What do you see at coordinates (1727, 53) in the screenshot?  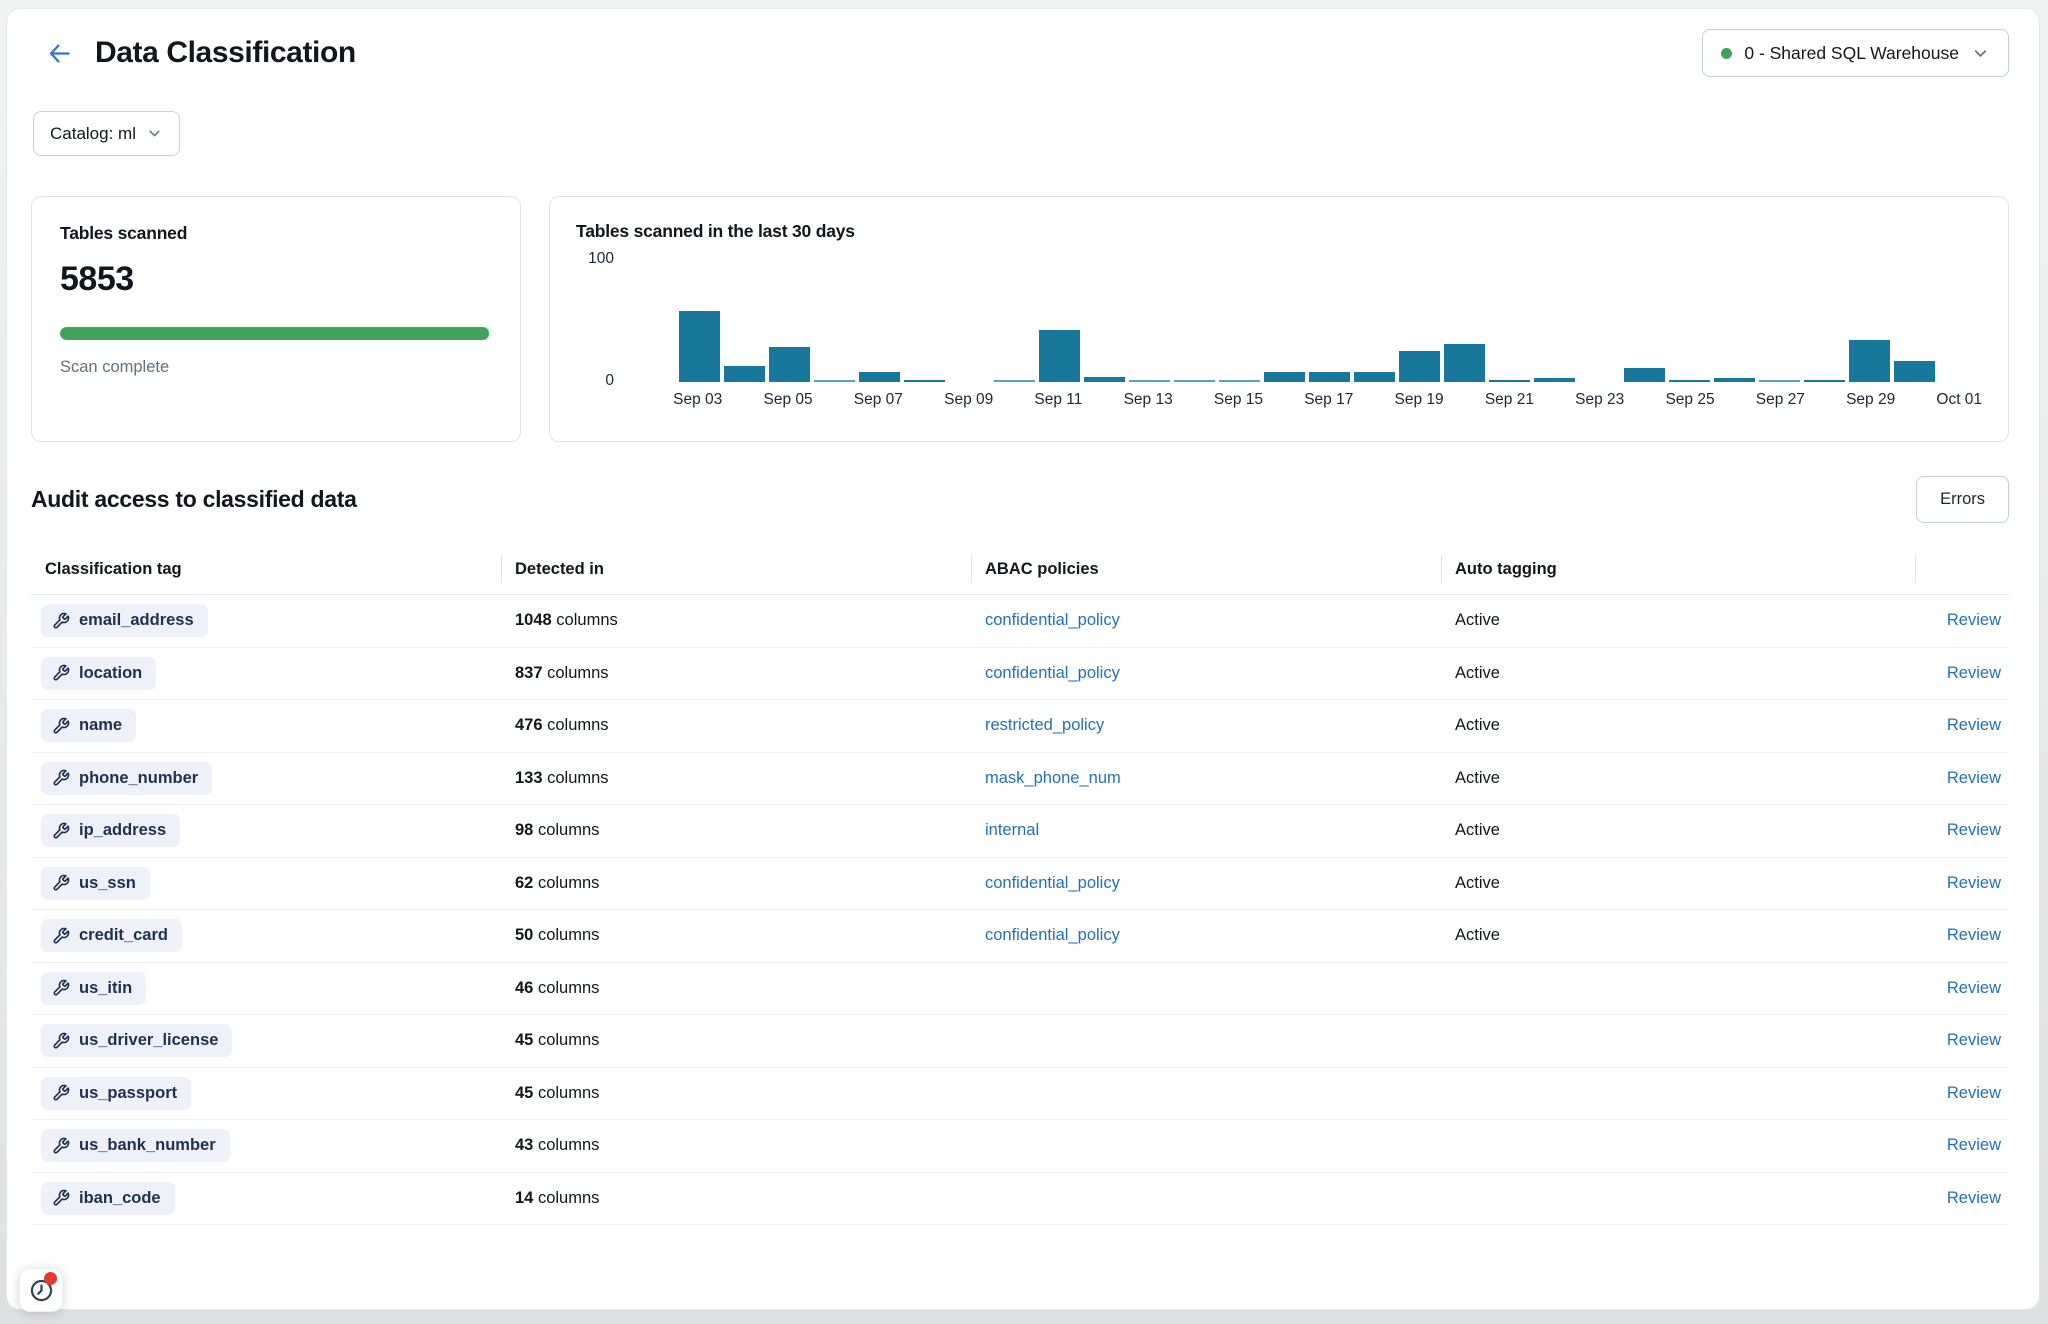 I see `warehouse-status-dot` at bounding box center [1727, 53].